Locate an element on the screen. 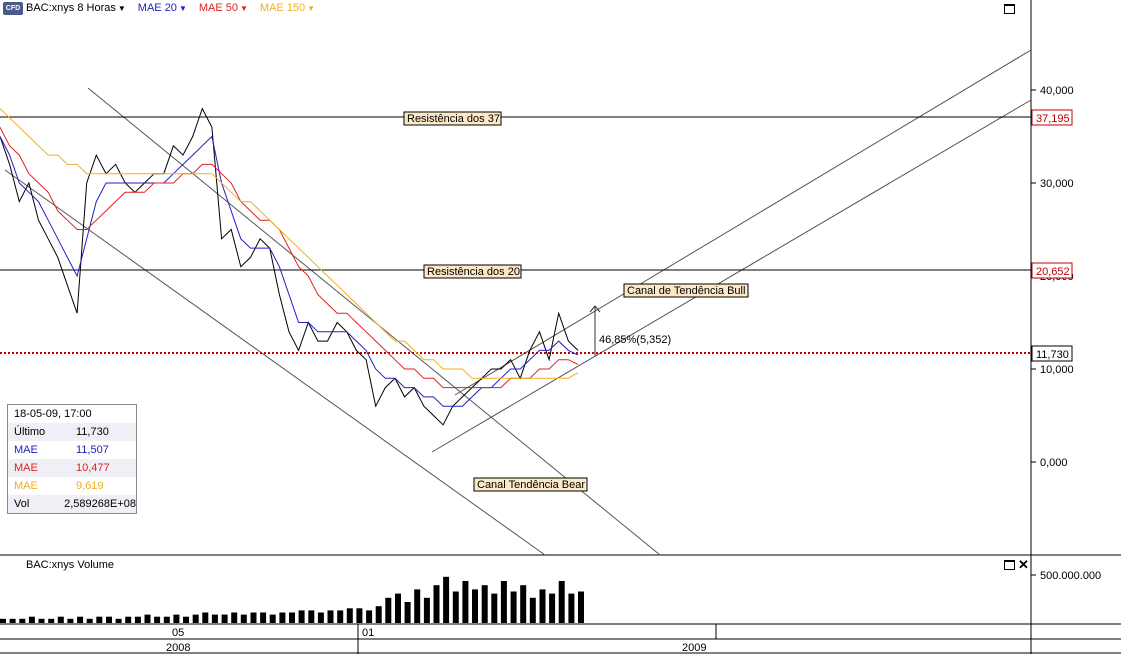  info-row-mae50: MAE 10,477 is located at coordinates (72, 468).